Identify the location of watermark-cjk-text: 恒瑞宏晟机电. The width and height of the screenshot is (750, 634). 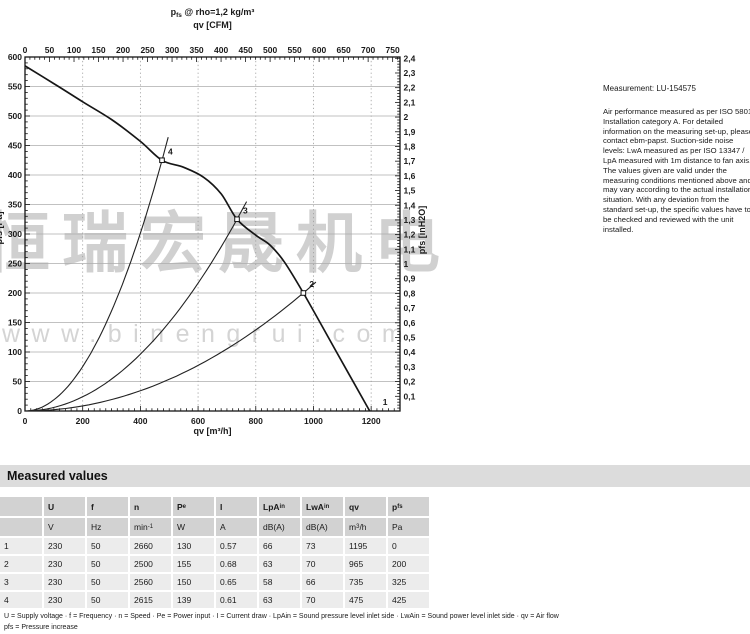
(226, 243).